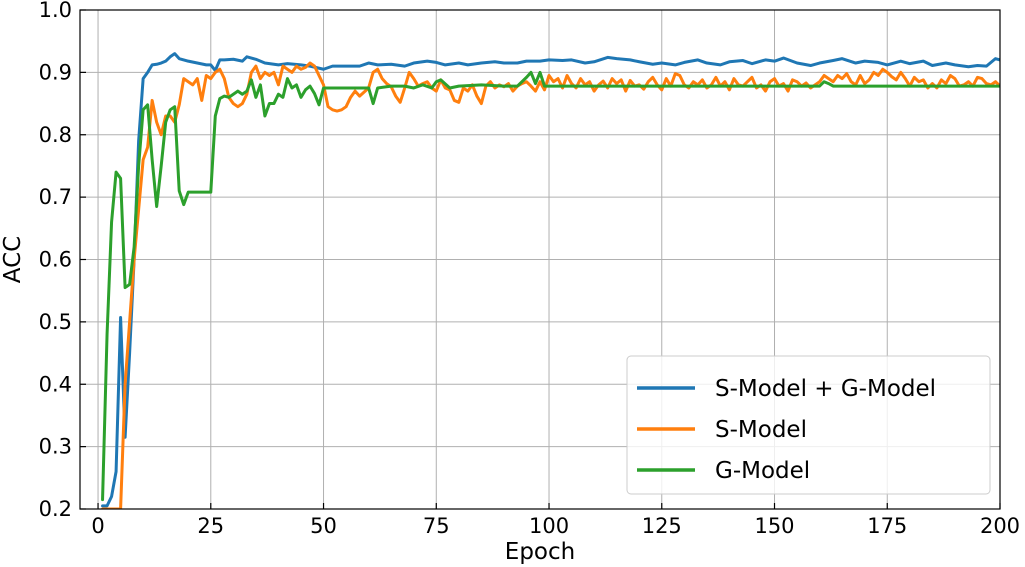 The image size is (1025, 567). What do you see at coordinates (762, 471) in the screenshot?
I see `legend-label: G-Model` at bounding box center [762, 471].